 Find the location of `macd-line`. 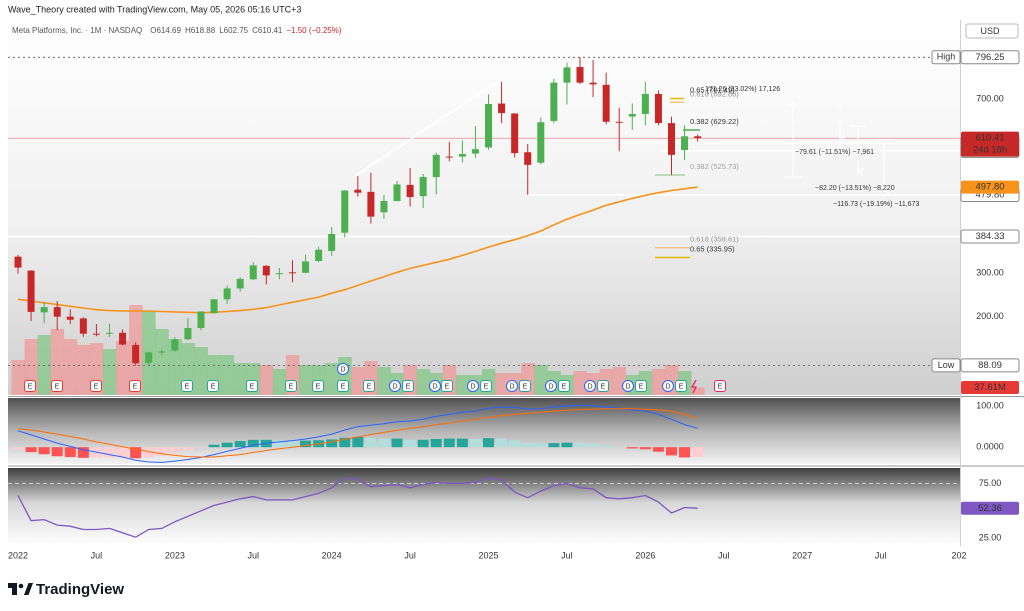

macd-line is located at coordinates (357, 433).